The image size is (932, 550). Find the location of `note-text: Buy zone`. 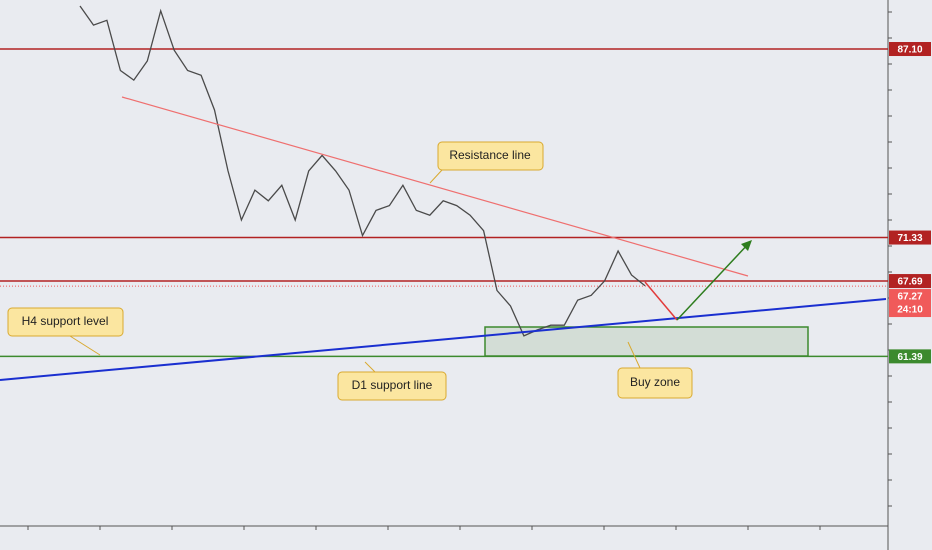

note-text: Buy zone is located at coordinates (655, 382).